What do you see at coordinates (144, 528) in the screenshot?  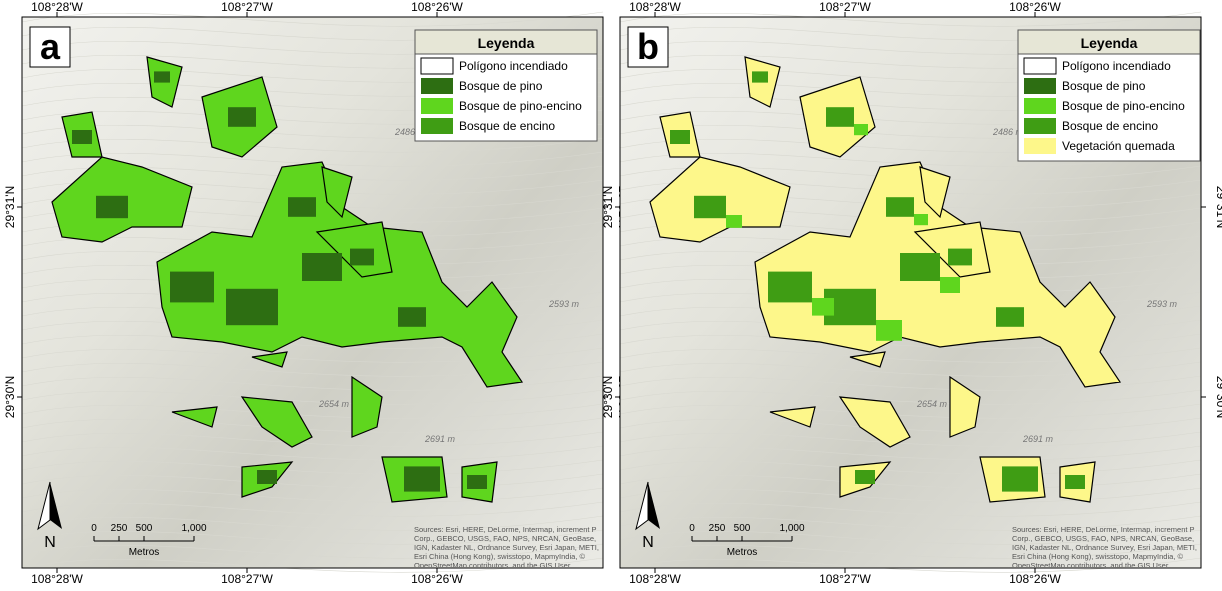 I see `scale-label: 500` at bounding box center [144, 528].